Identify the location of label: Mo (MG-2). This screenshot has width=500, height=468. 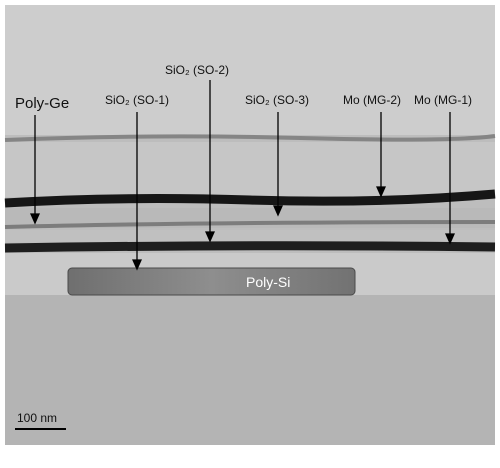
(372, 100).